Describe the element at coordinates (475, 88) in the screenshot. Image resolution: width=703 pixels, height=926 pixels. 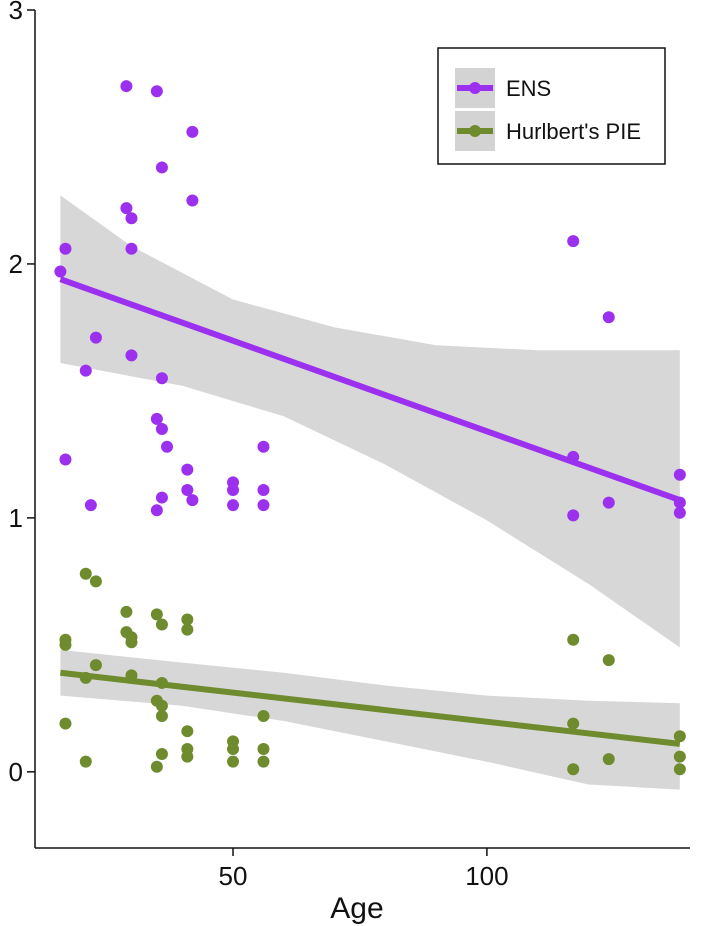
I see `legend-marker-ens` at that location.